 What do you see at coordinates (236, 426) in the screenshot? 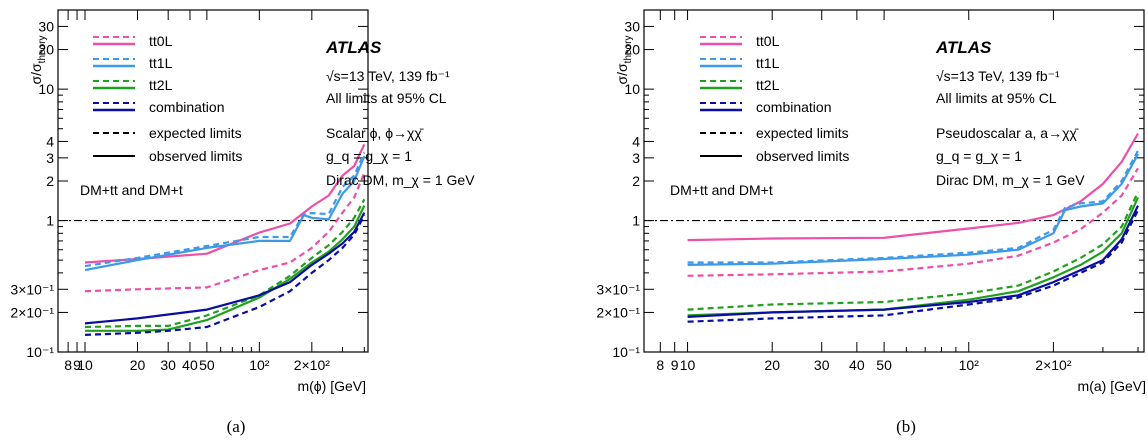
I see `panel-caption: (a)` at bounding box center [236, 426].